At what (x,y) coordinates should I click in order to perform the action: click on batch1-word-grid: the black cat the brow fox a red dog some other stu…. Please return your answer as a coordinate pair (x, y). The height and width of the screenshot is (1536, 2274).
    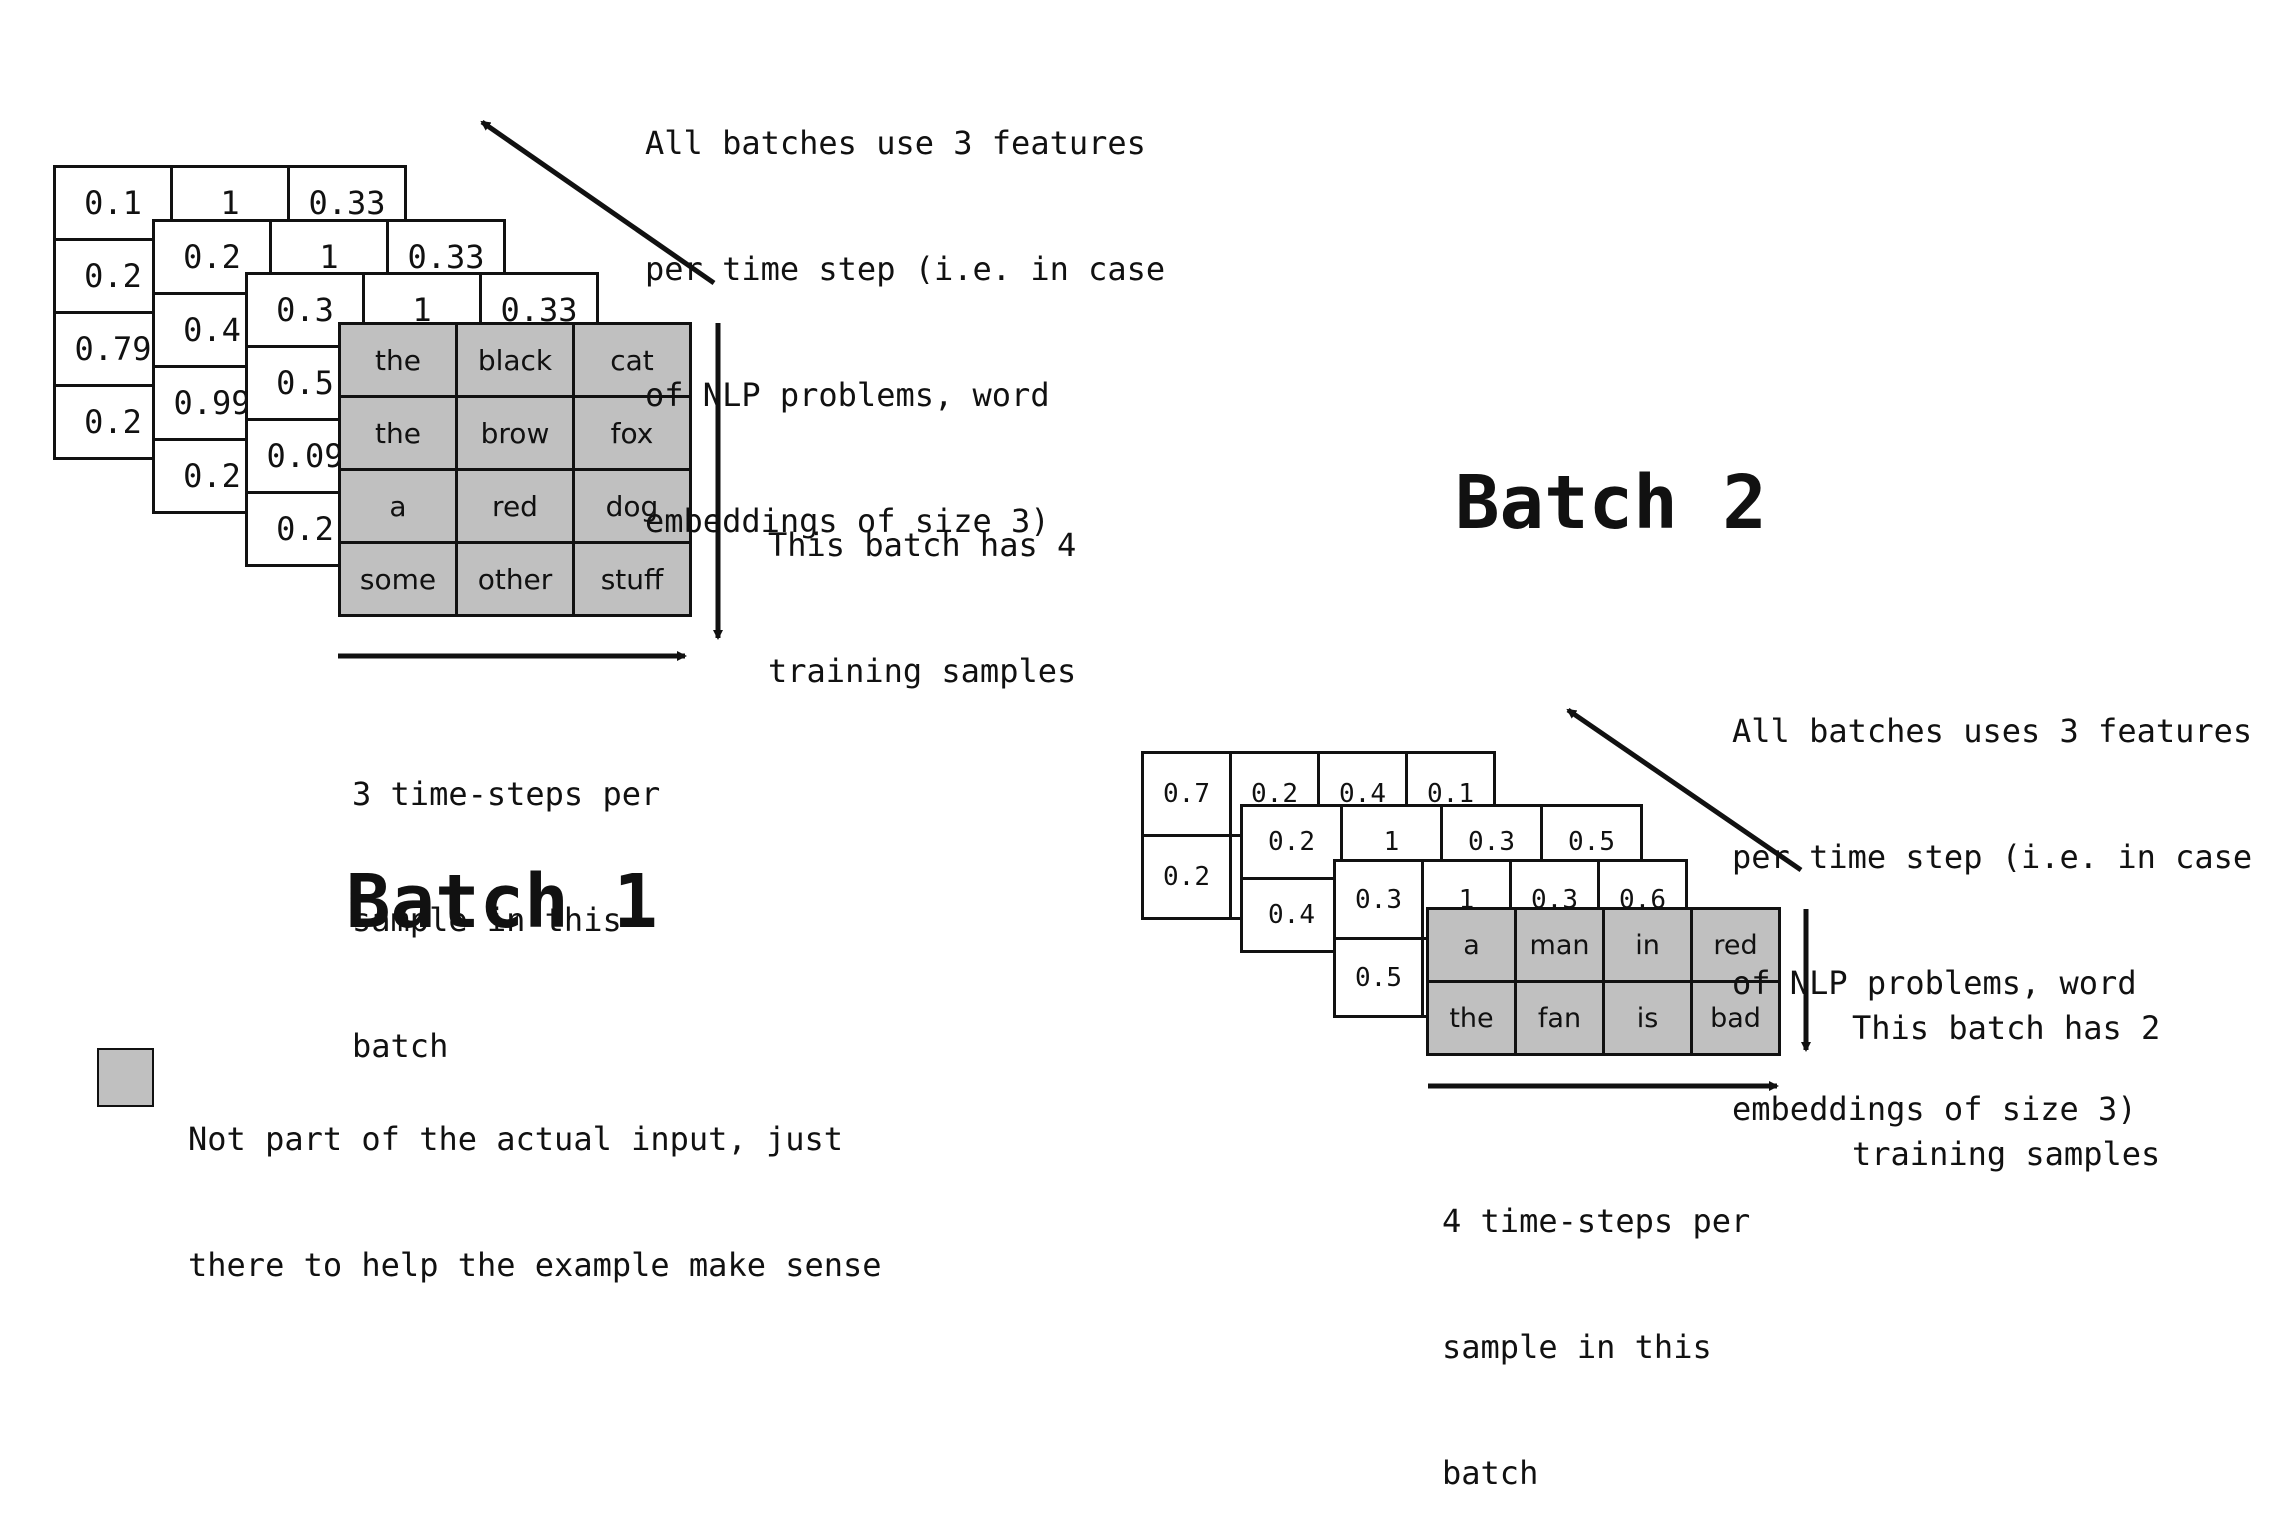
    Looking at the image, I should click on (515, 469).